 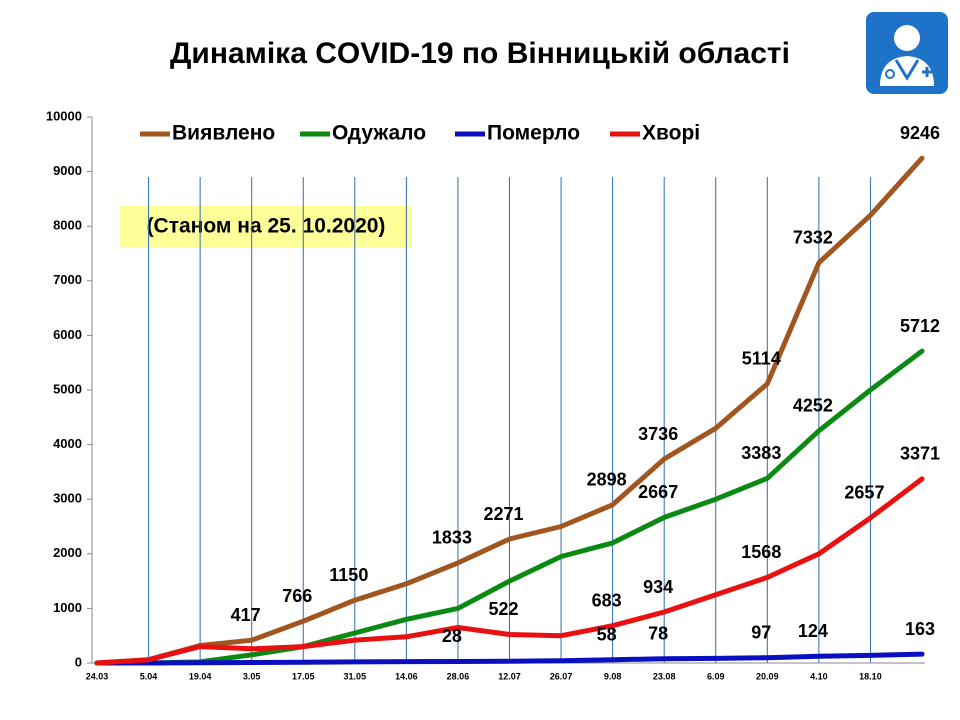 What do you see at coordinates (452, 538) in the screenshot?
I see `data-label: 1833` at bounding box center [452, 538].